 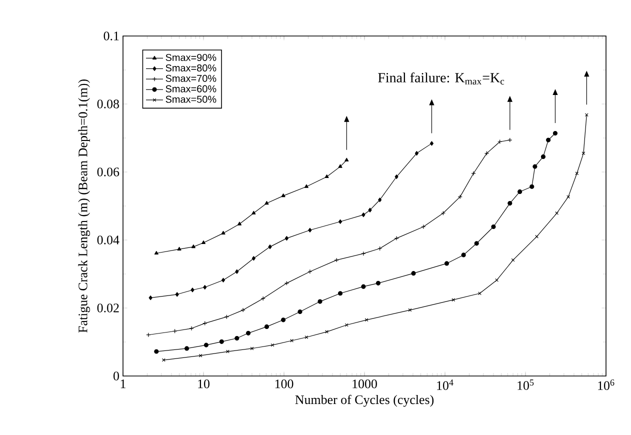 I want to click on x-tick-label: 10, so click(x=204, y=384).